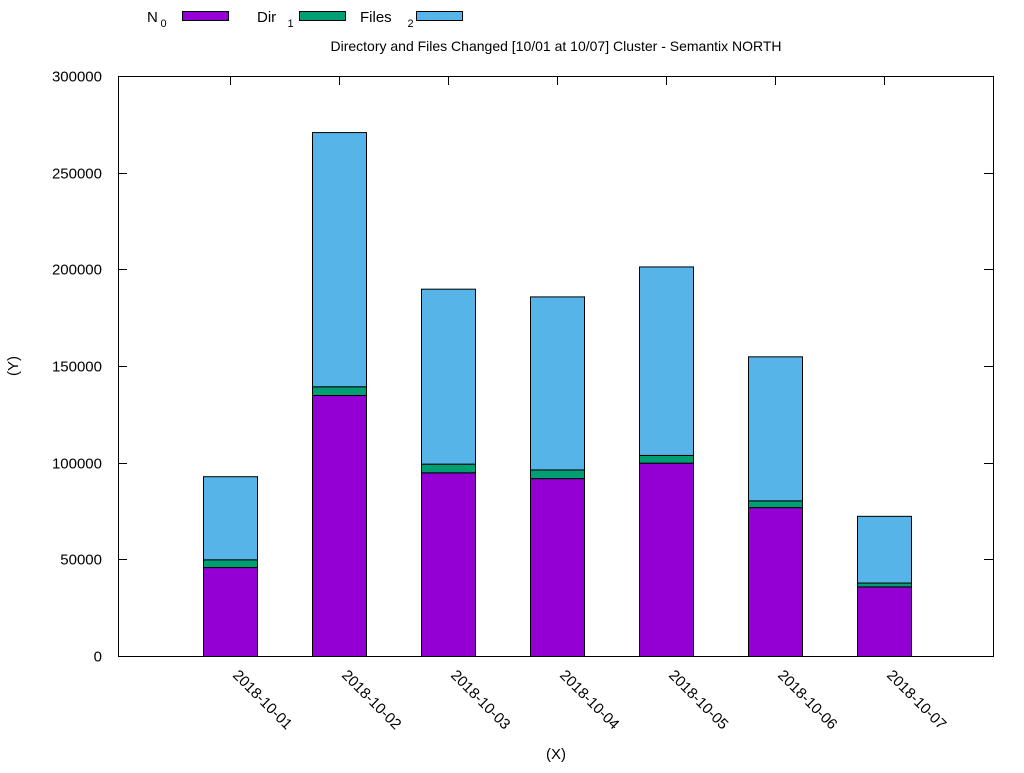 This screenshot has height=773, width=1024. Describe the element at coordinates (411, 24) in the screenshot. I see `legend-subscript-files: 2` at that location.